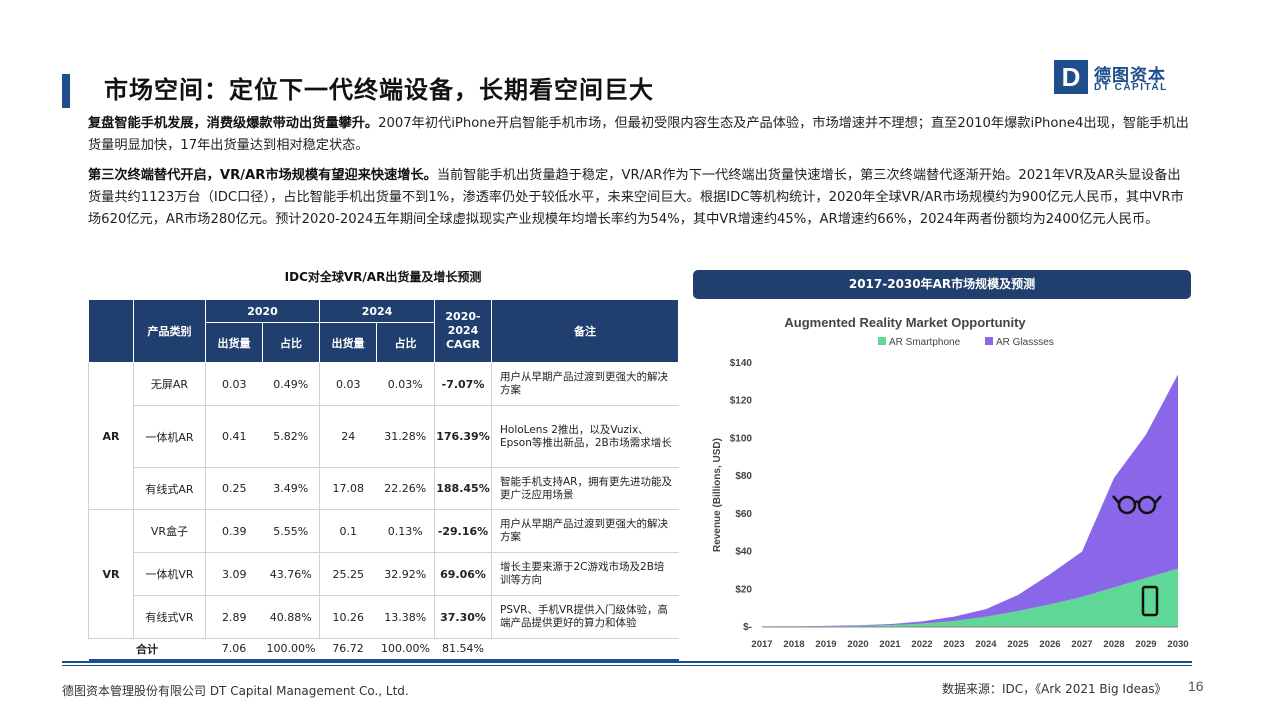 The width and height of the screenshot is (1280, 720). What do you see at coordinates (111, 574) in the screenshot?
I see `group-label-vr: VR` at bounding box center [111, 574].